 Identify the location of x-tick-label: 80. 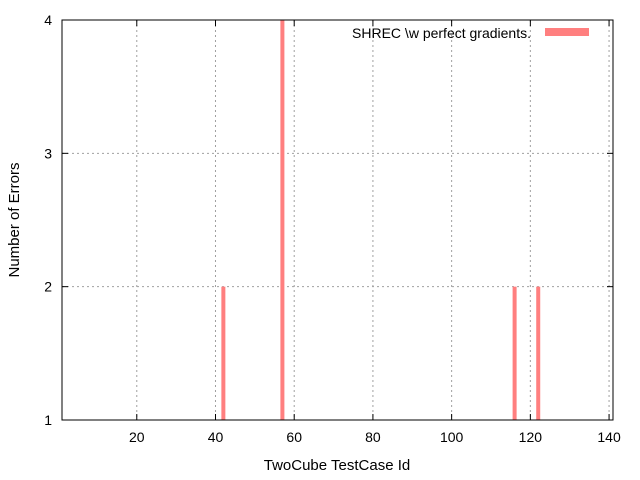
(373, 437).